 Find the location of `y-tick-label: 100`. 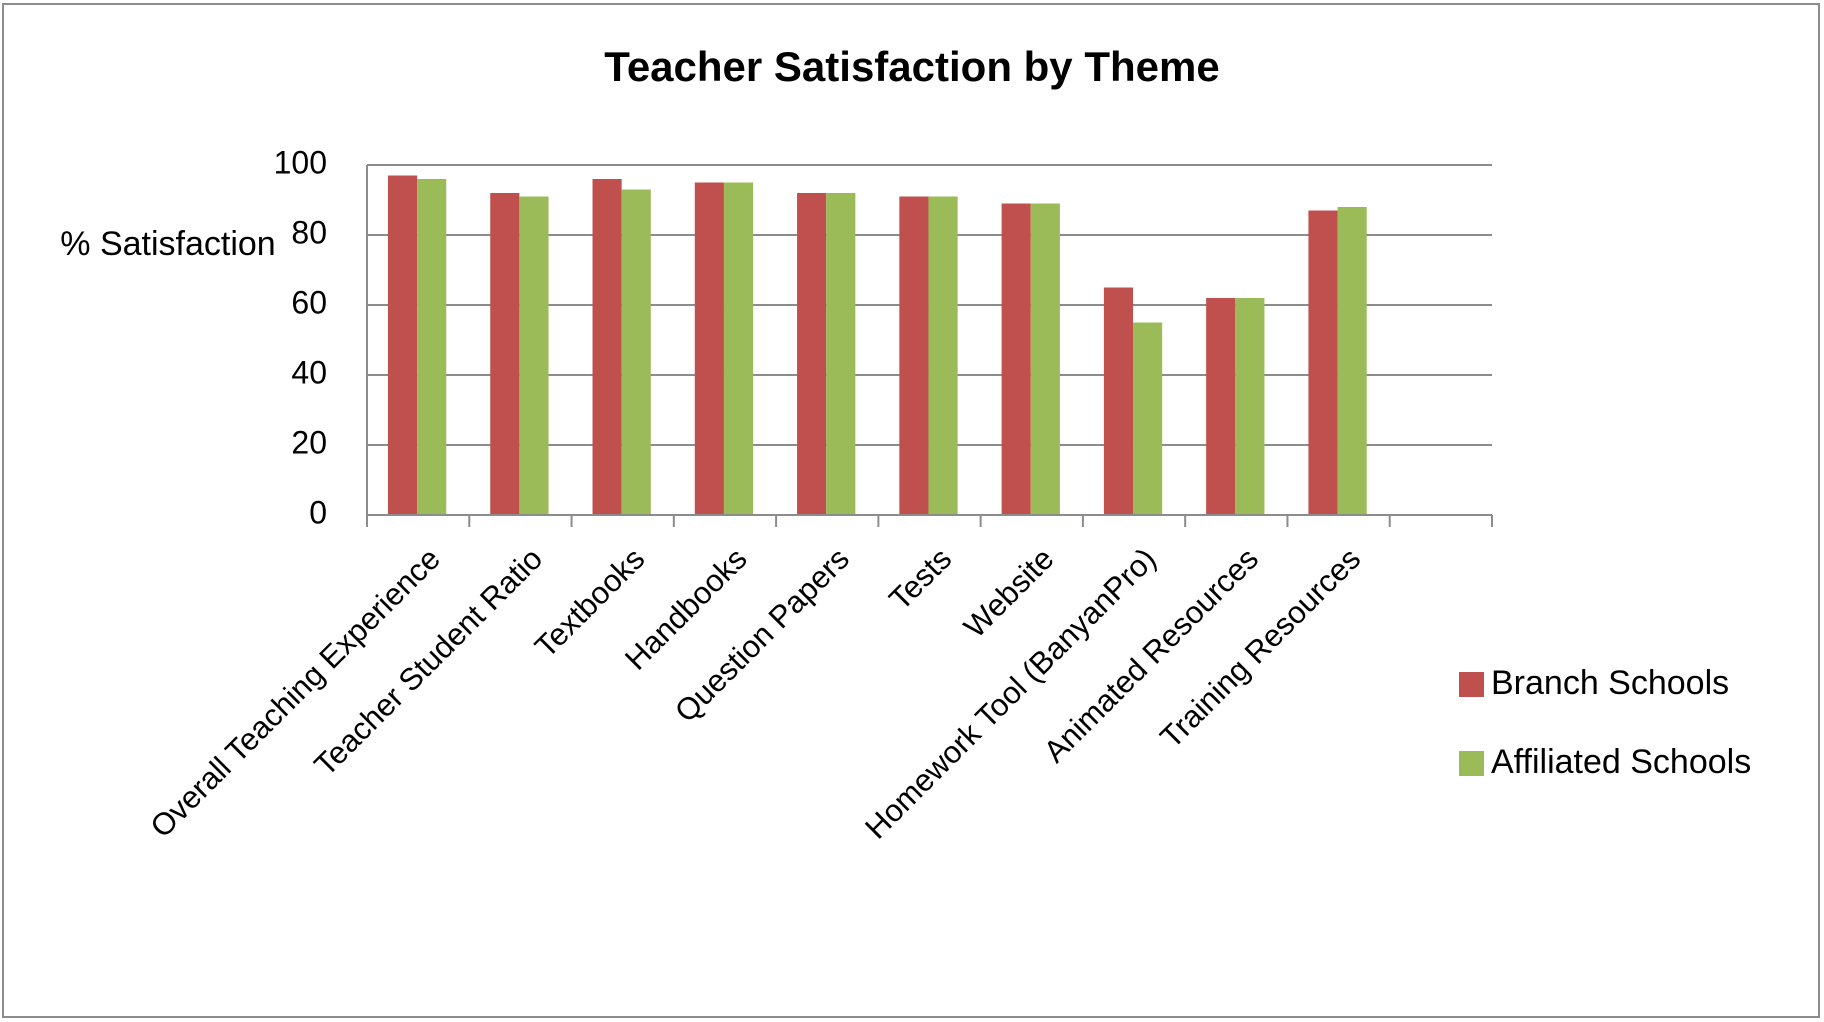

y-tick-label: 100 is located at coordinates (300, 162).